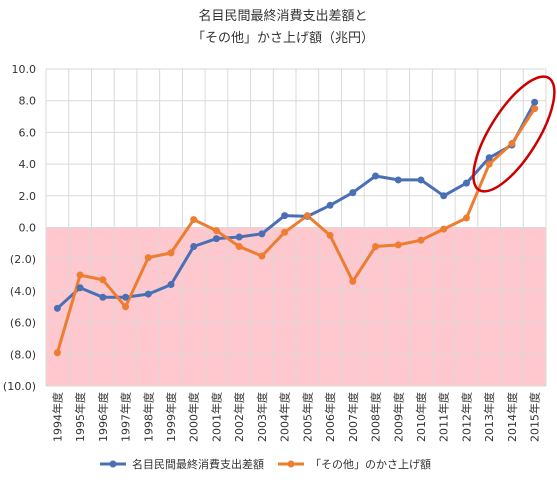 This screenshot has width=557, height=483. I want to click on x-tick-label: 1994年度, so click(57, 417).